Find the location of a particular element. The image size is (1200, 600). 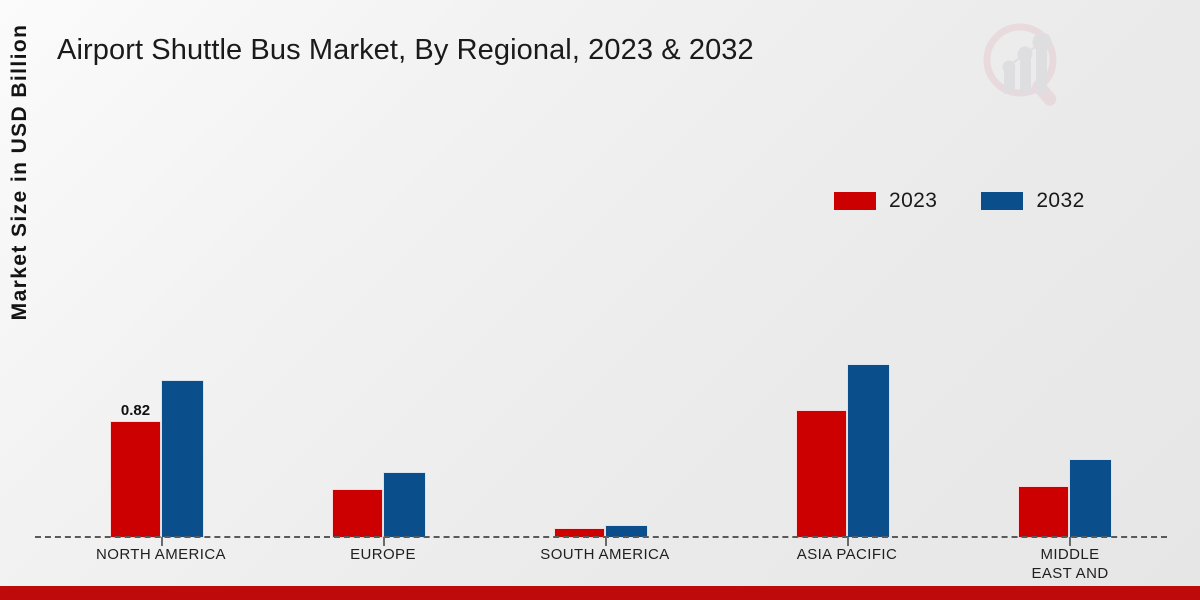

x-axis-baseline is located at coordinates (601, 537).